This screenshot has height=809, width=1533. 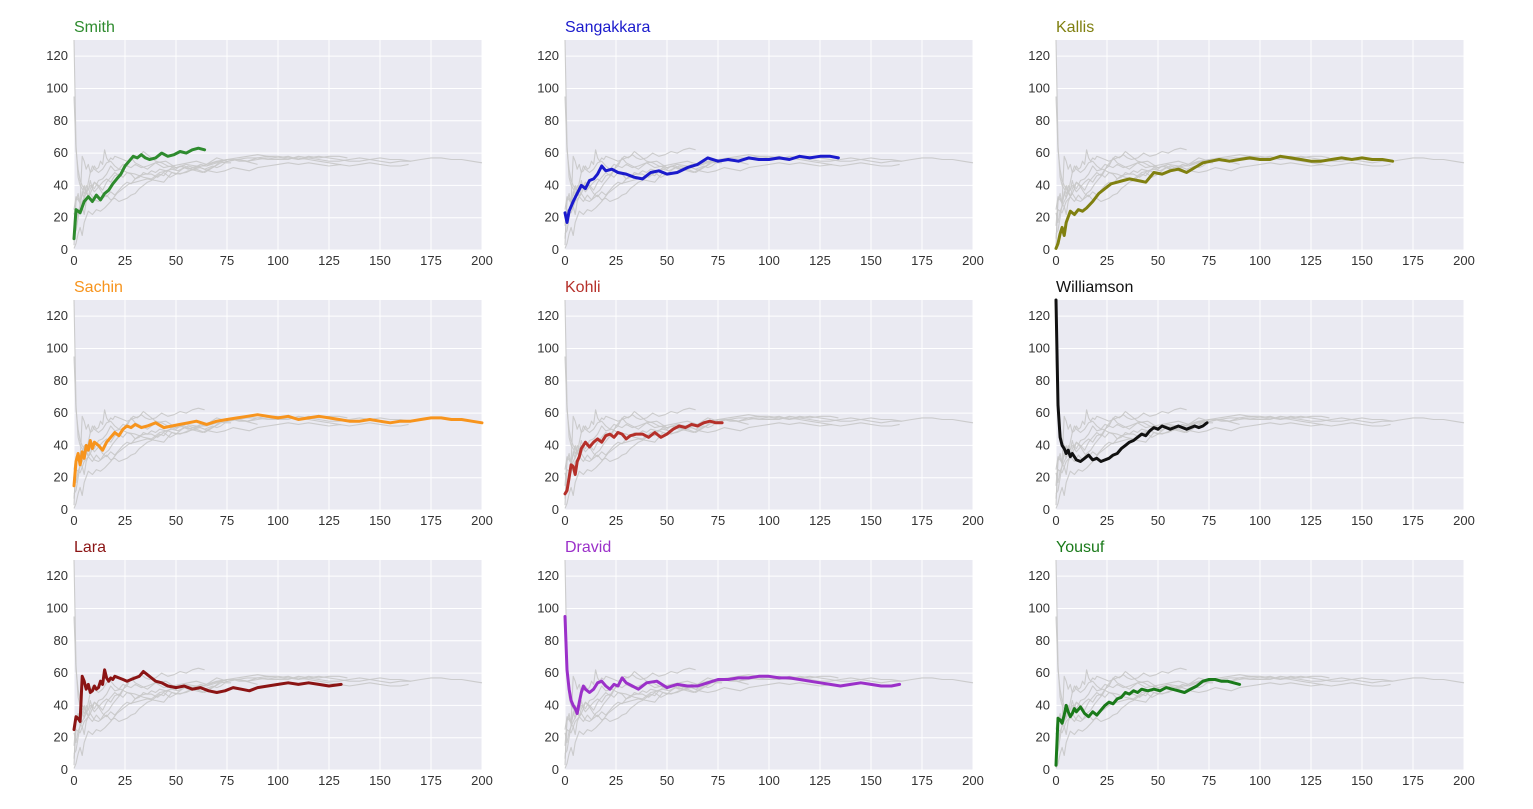 I want to click on panel-title: Kallis, so click(x=1075, y=27).